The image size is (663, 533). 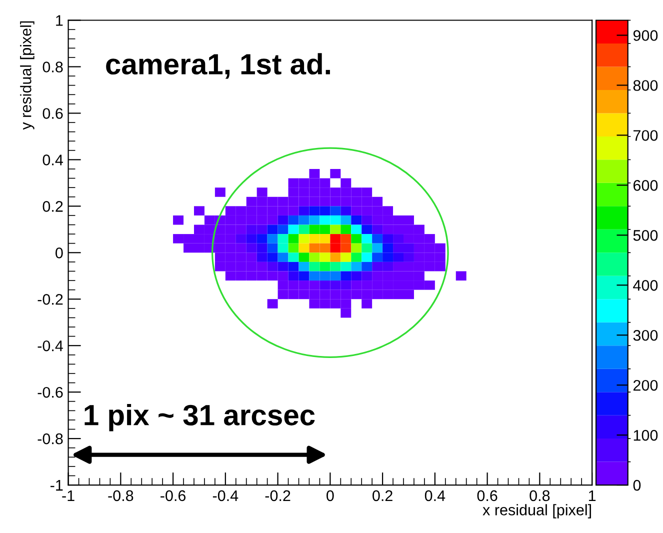 What do you see at coordinates (59, 253) in the screenshot?
I see `y-tick-label: 0` at bounding box center [59, 253].